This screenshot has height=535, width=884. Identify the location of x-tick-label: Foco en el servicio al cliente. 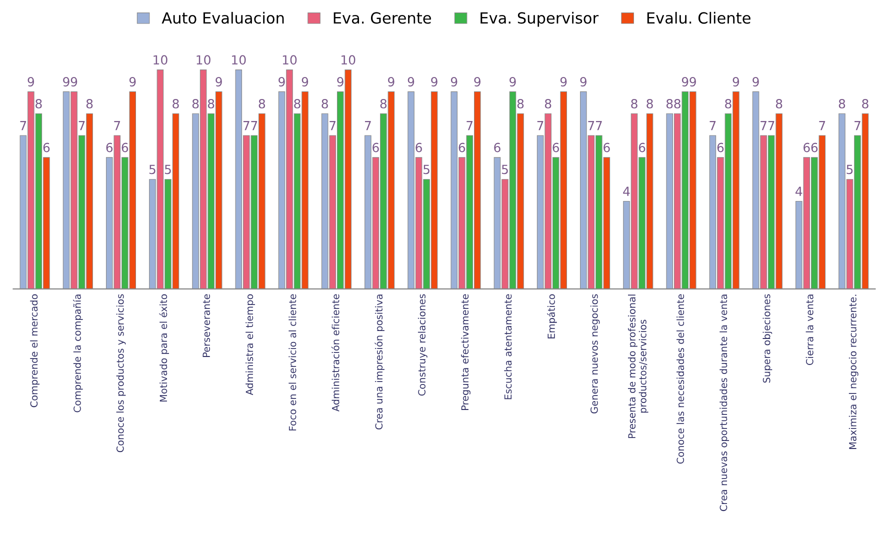
(292, 362).